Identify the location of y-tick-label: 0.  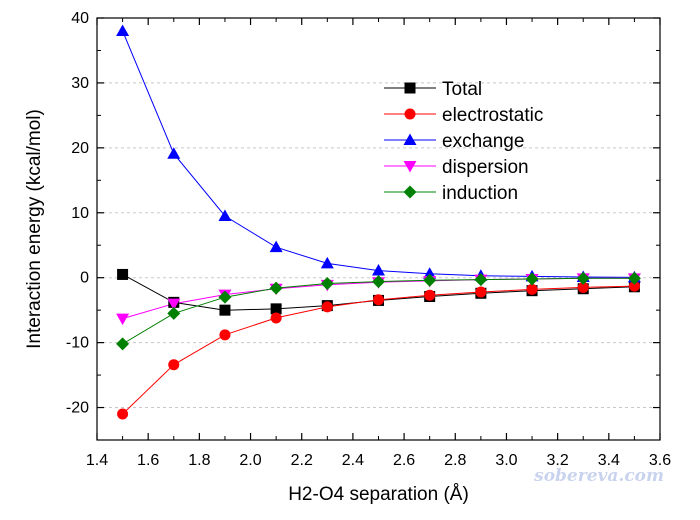
(84, 278).